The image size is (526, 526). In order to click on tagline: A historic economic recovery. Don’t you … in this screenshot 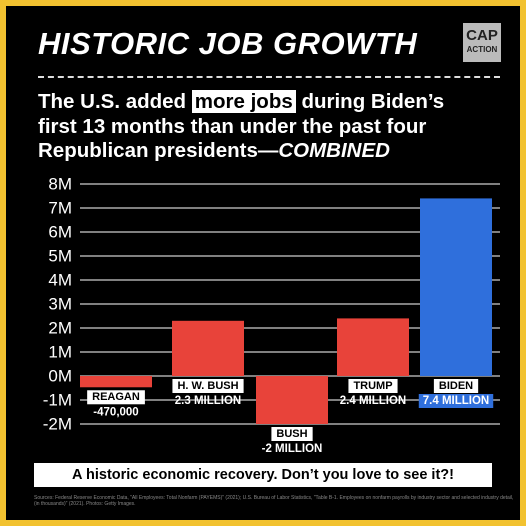, I will do `click(263, 475)`.